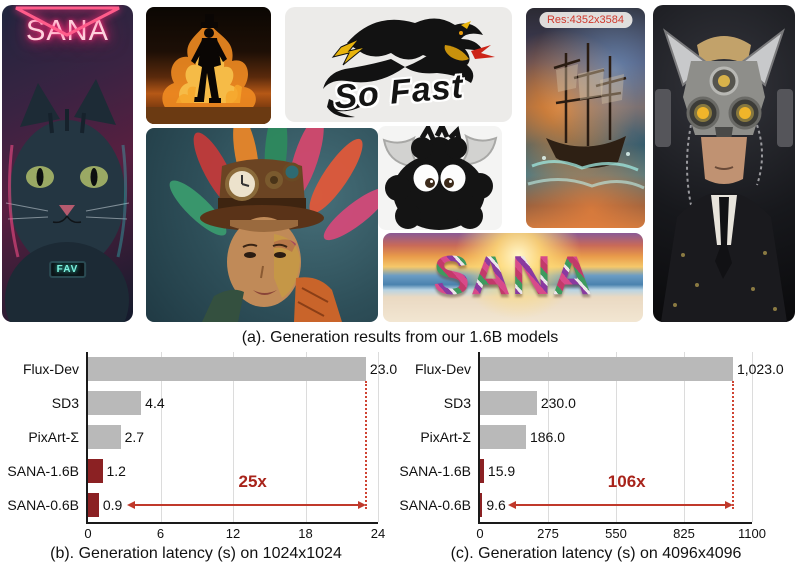 Image resolution: width=800 pixels, height=566 pixels. I want to click on so-fast-logo-image: So Fast, so click(398, 64).